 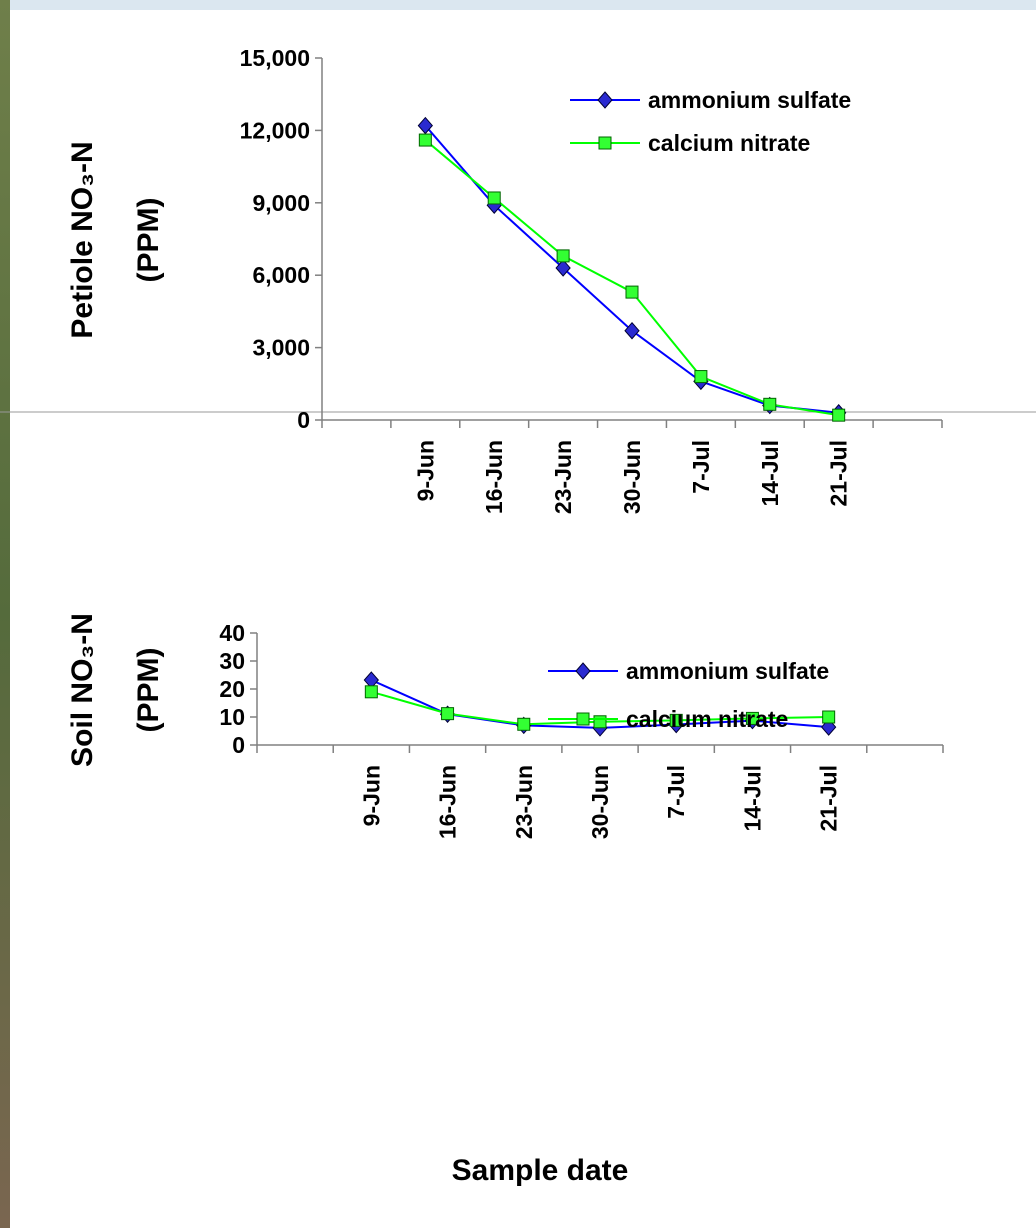 I want to click on y-tick-label: 10, so click(x=232, y=717).